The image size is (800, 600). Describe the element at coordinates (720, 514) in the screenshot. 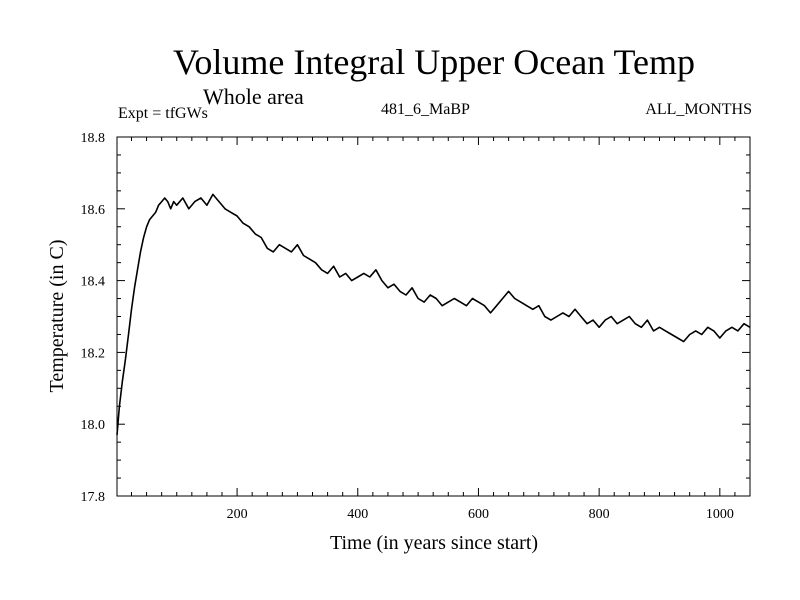

I see `x-tick-label: 1000` at that location.